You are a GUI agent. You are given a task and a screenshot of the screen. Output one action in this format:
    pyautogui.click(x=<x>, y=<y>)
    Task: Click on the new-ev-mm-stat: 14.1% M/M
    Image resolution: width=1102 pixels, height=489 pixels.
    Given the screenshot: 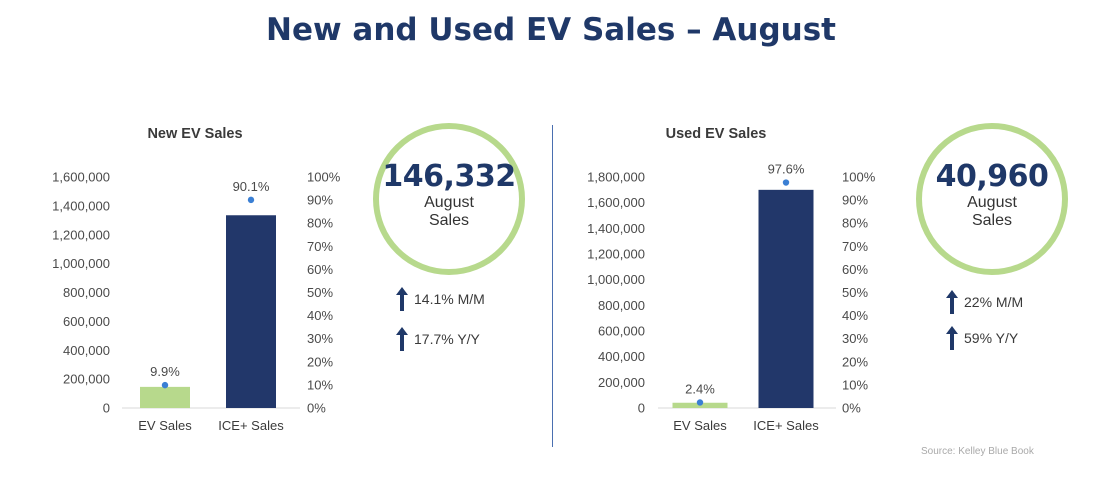 What is the action you would take?
    pyautogui.click(x=440, y=299)
    